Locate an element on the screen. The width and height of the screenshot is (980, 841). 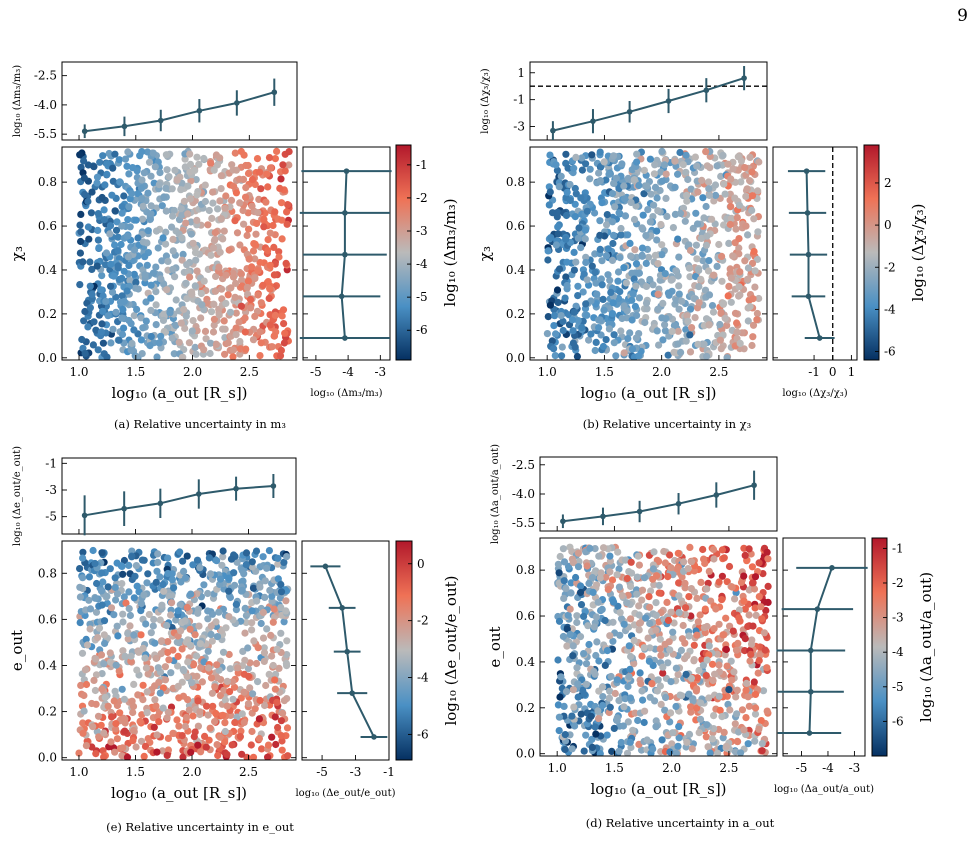
side-profile-point is located at coordinates (810, 691).